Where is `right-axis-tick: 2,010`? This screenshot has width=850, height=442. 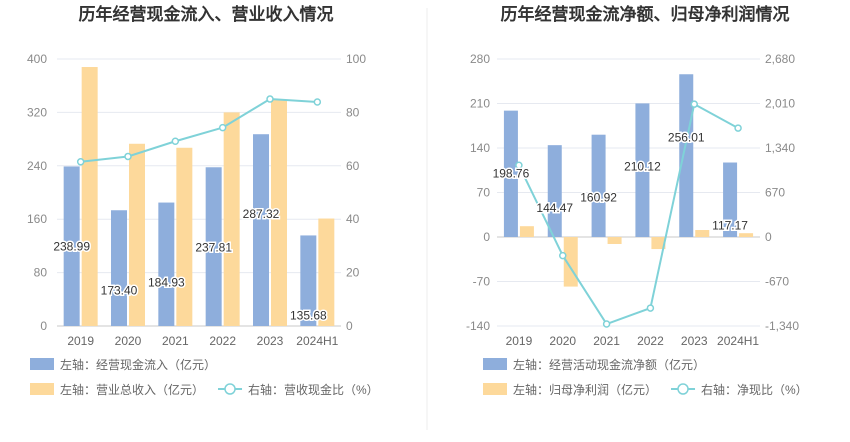
right-axis-tick: 2,010 is located at coordinates (780, 104).